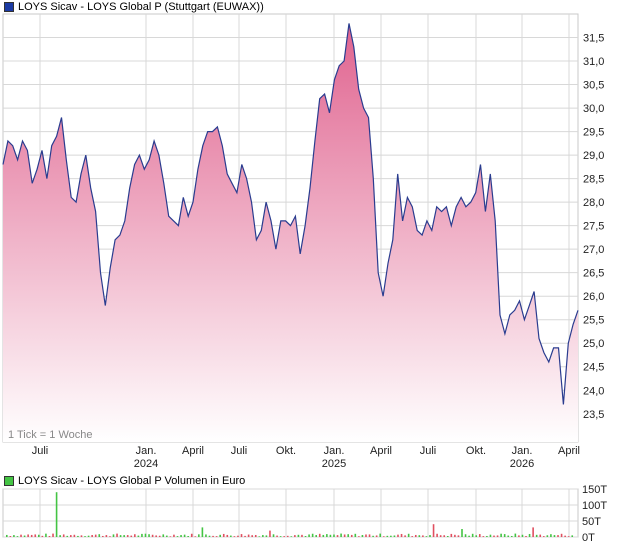 Image resolution: width=620 pixels, height=546 pixels. Describe the element at coordinates (476, 451) in the screenshot. I see `price-xtick-label: Okt.` at that location.